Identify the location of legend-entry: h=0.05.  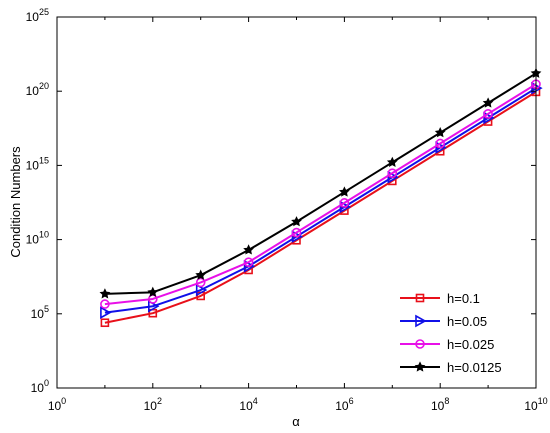
(443, 321).